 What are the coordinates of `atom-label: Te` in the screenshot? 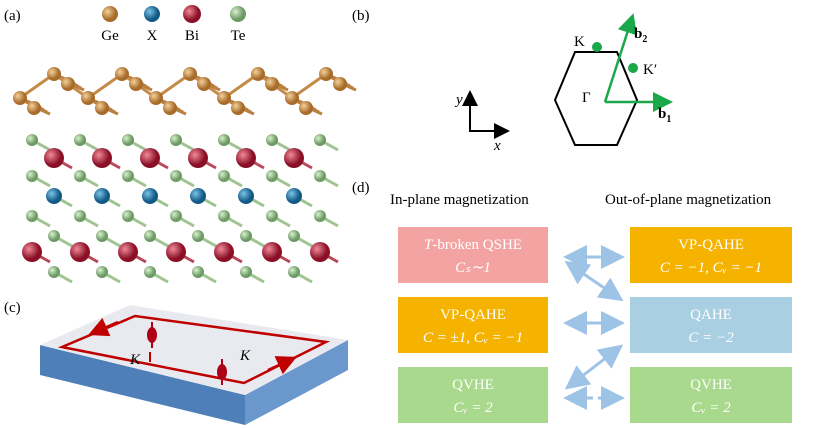 It's located at (238, 36).